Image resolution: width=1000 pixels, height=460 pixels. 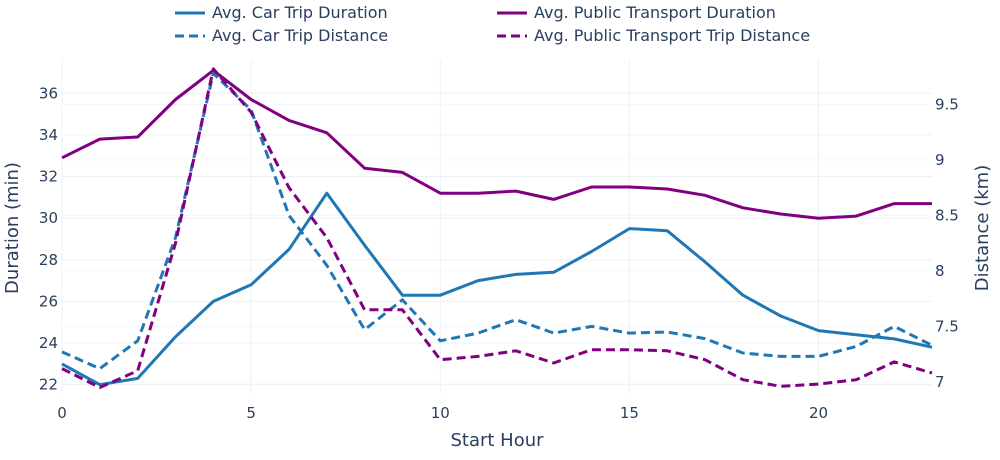 What do you see at coordinates (48, 385) in the screenshot?
I see `y-tick-label: 22` at bounding box center [48, 385].